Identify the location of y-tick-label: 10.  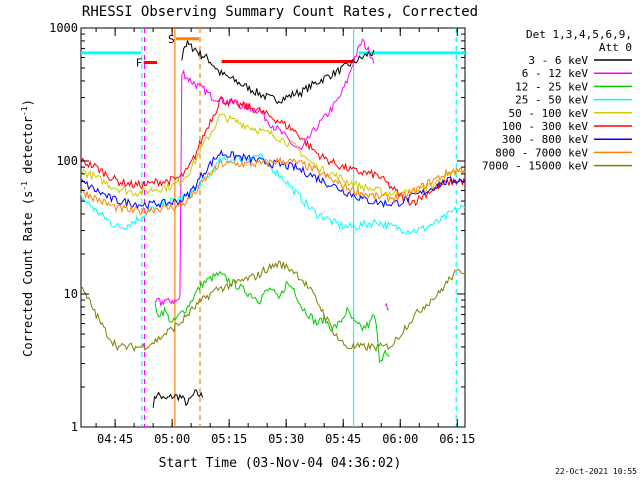
(71, 294).